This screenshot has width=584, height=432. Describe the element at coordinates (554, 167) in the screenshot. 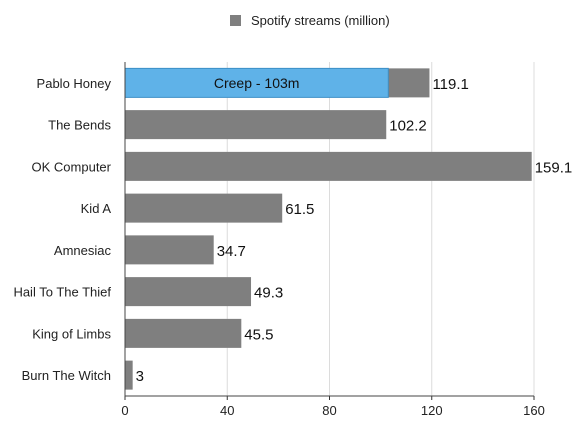

I see `data-label: 159.1` at that location.